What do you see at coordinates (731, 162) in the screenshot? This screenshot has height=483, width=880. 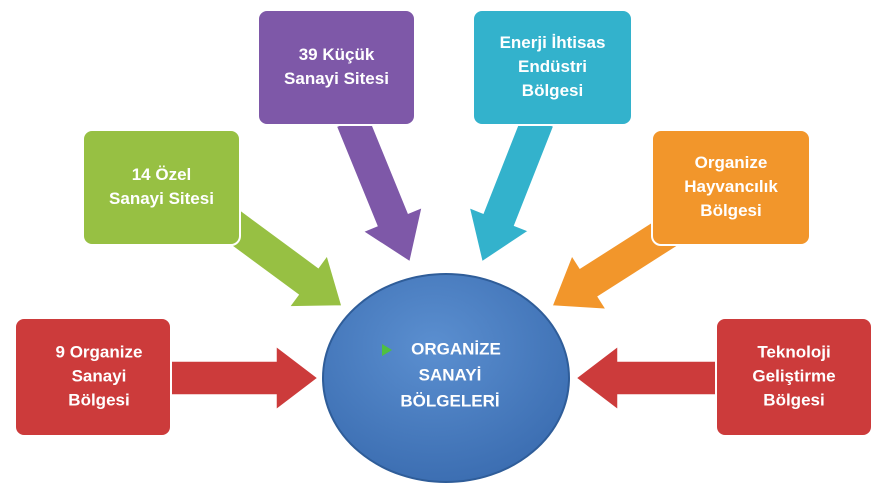 I see `node-label: Organize` at bounding box center [731, 162].